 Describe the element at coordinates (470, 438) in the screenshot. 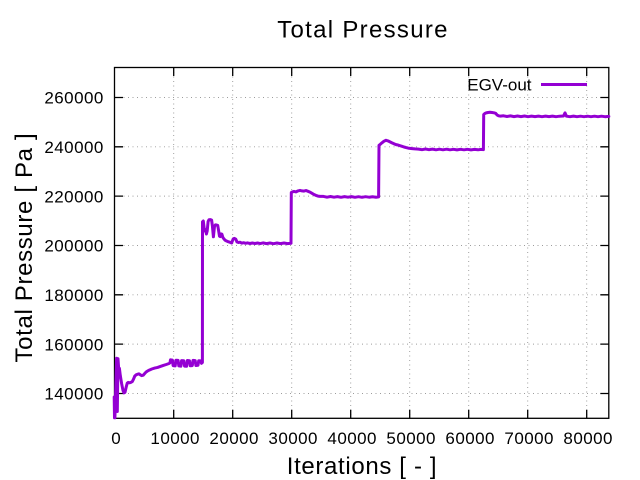

I see `svg-text: 60000` at that location.